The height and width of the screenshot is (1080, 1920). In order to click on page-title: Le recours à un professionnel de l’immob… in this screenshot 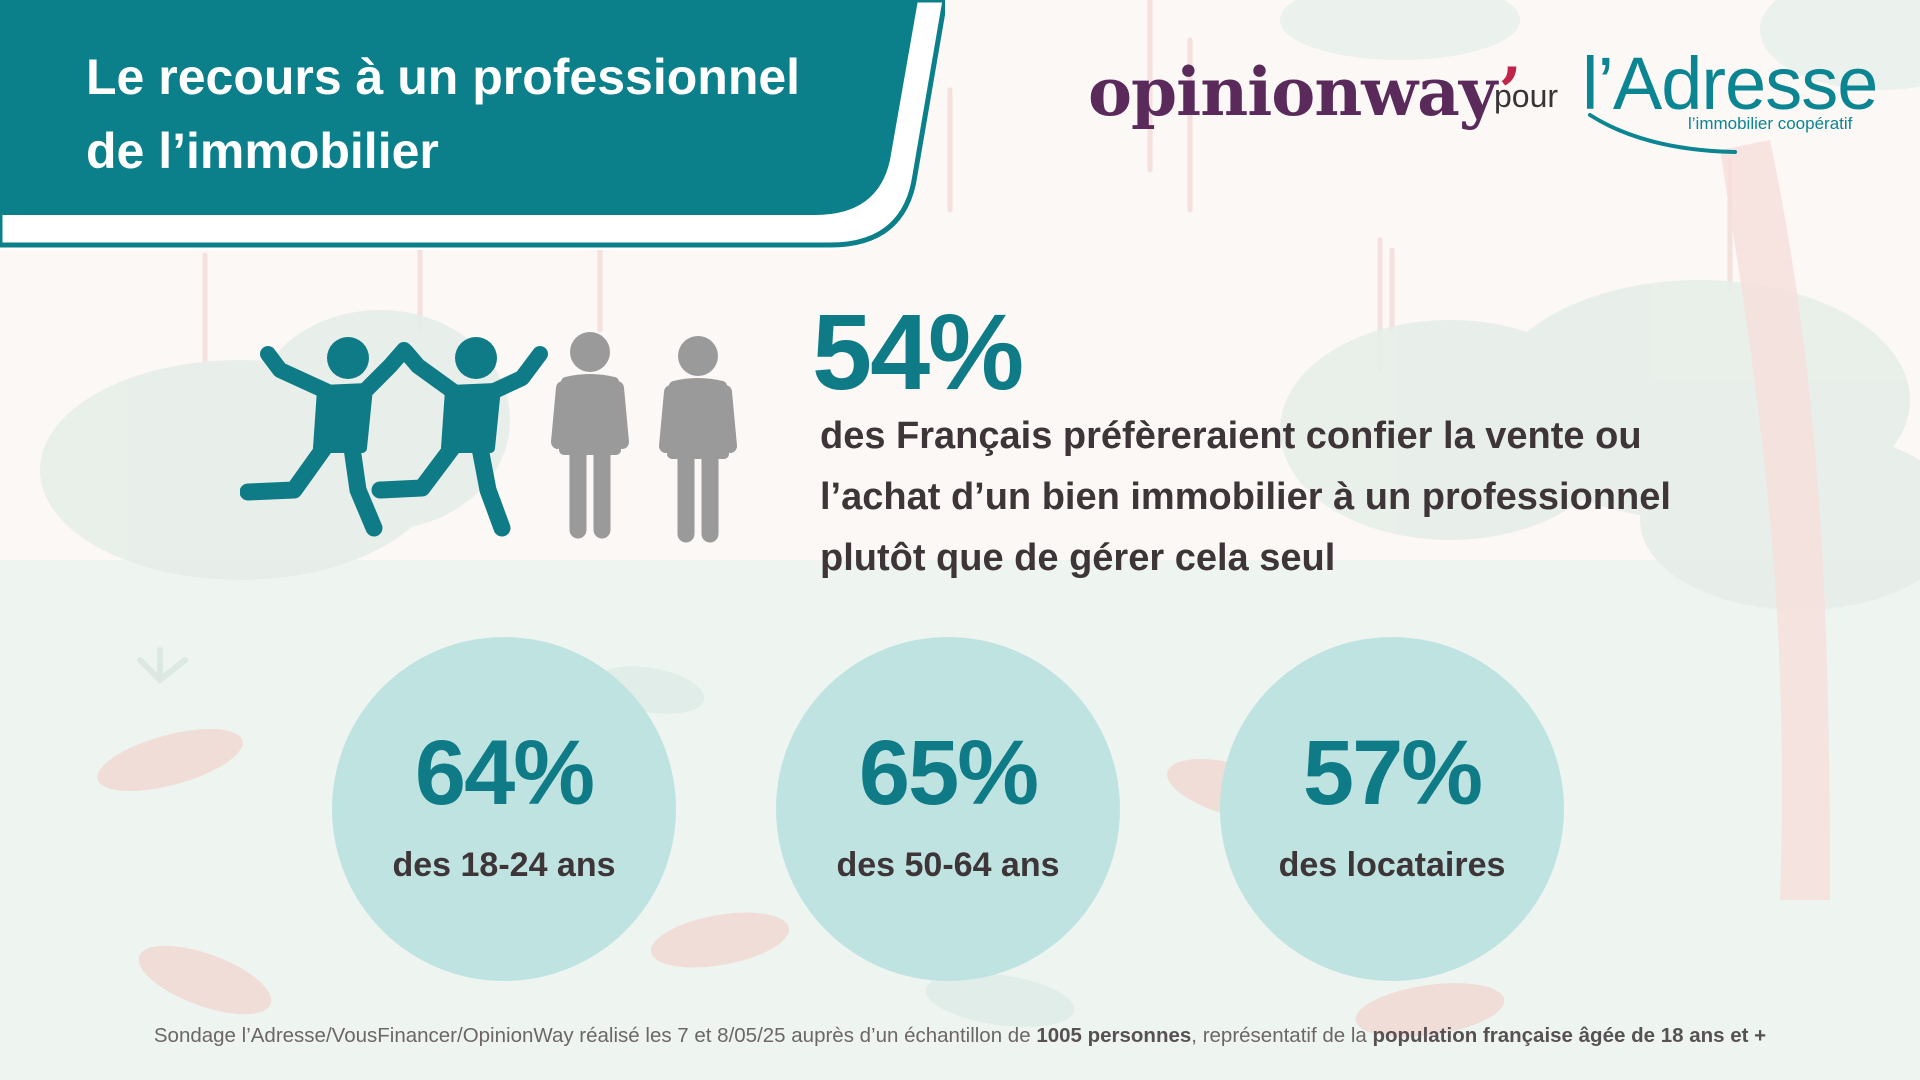, I will do `click(486, 114)`.